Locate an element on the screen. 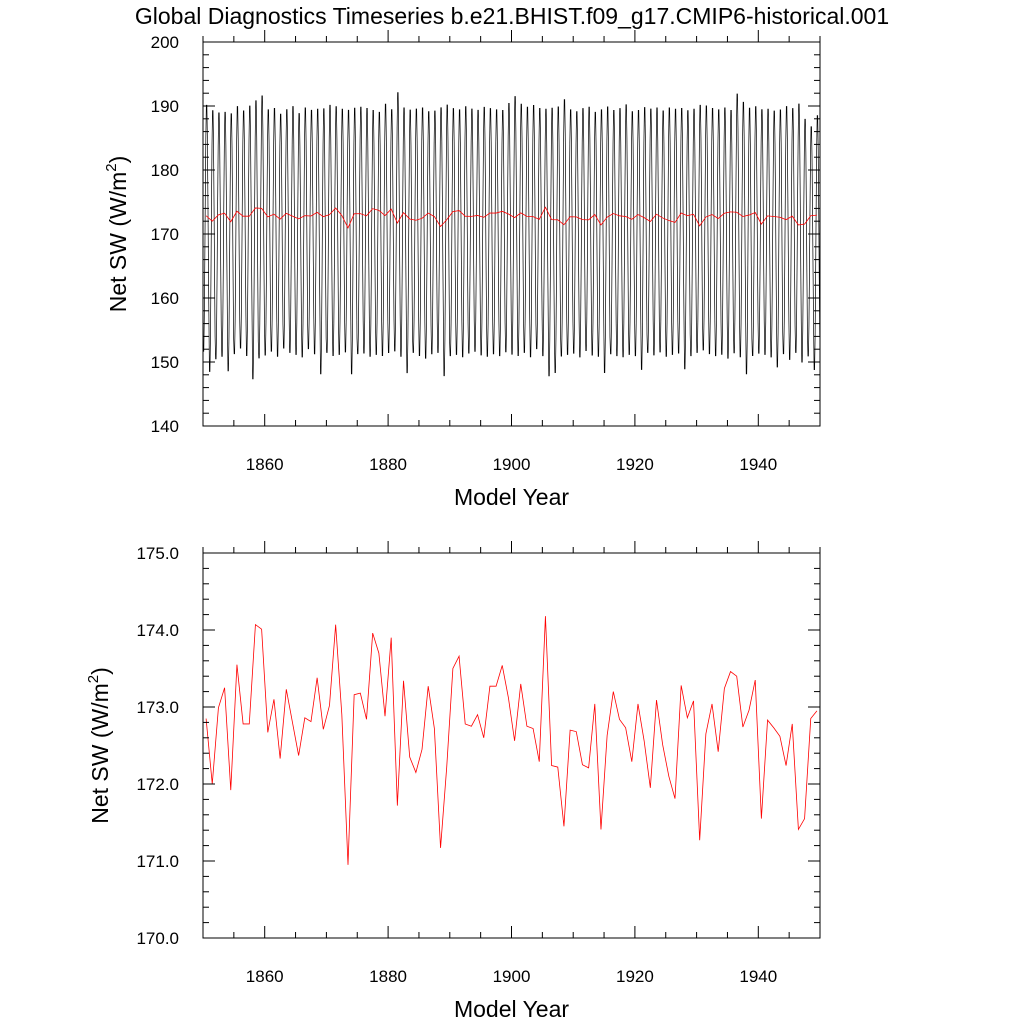  y-tick-label: 180 is located at coordinates (165, 170).